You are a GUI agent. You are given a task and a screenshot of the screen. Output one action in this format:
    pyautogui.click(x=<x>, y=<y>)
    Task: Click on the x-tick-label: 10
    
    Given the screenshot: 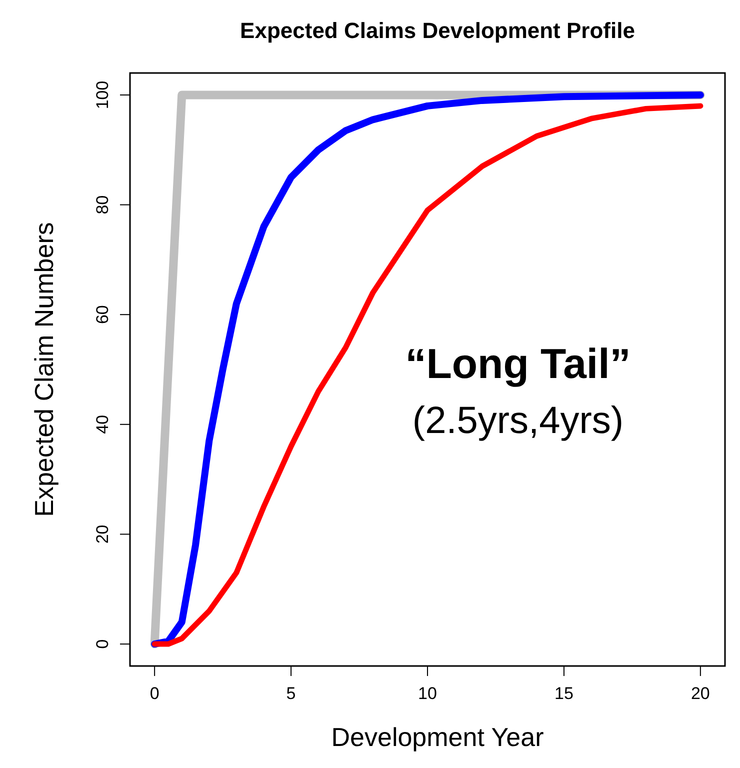 What is the action you would take?
    pyautogui.click(x=427, y=693)
    